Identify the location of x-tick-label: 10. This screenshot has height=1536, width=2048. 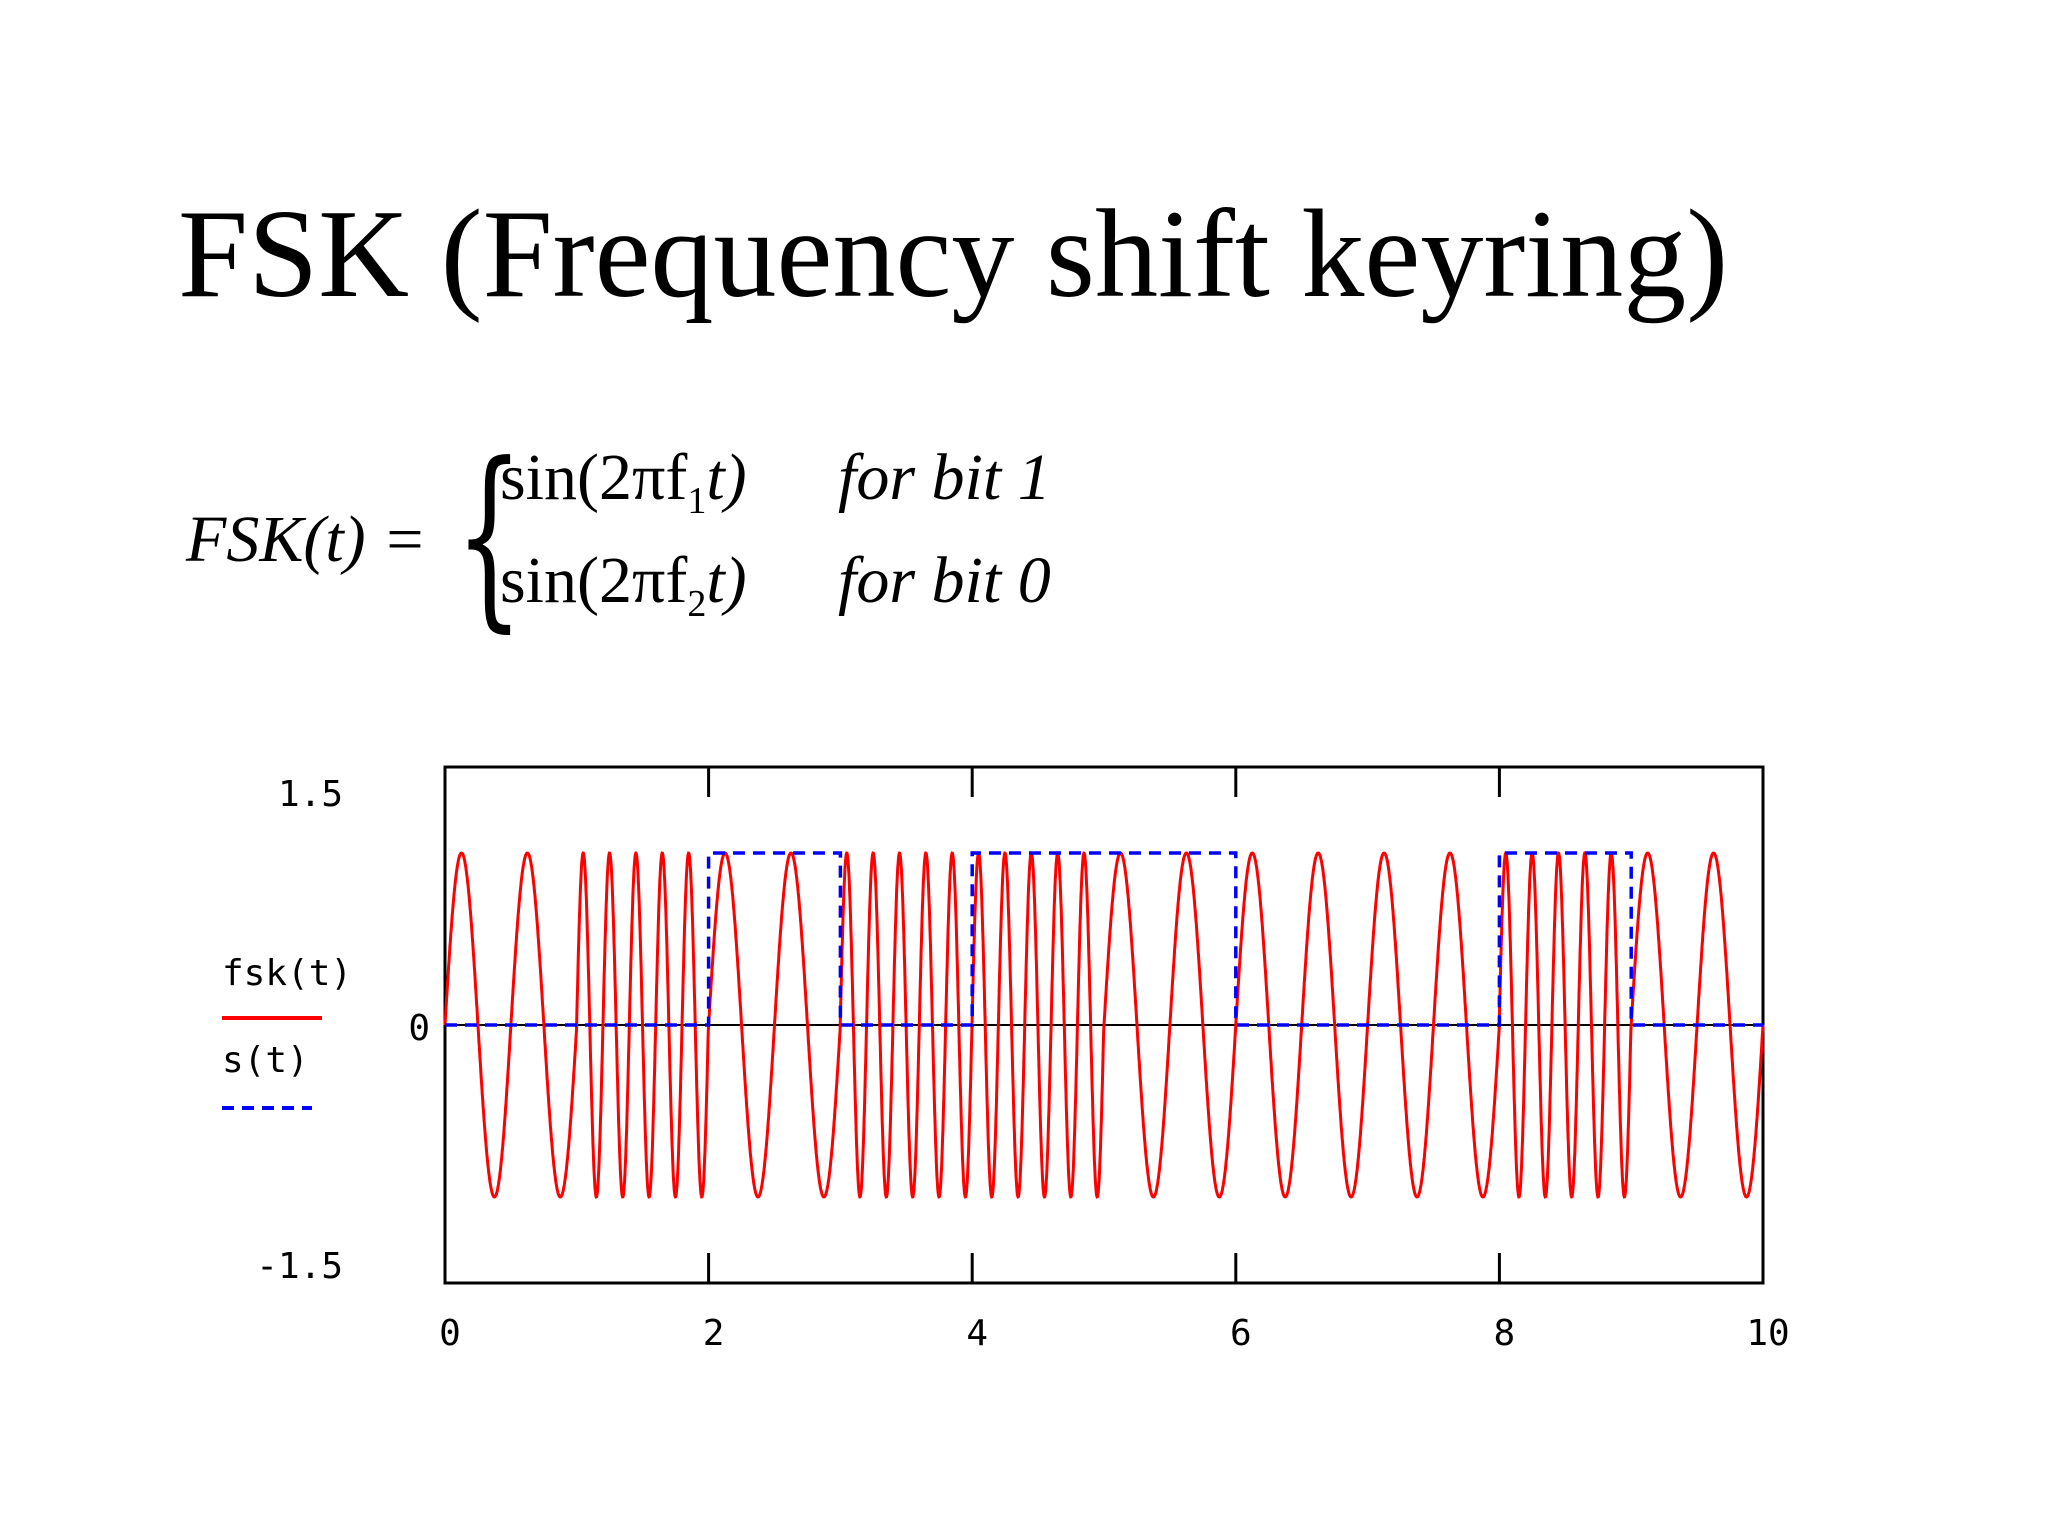
(1767, 1333).